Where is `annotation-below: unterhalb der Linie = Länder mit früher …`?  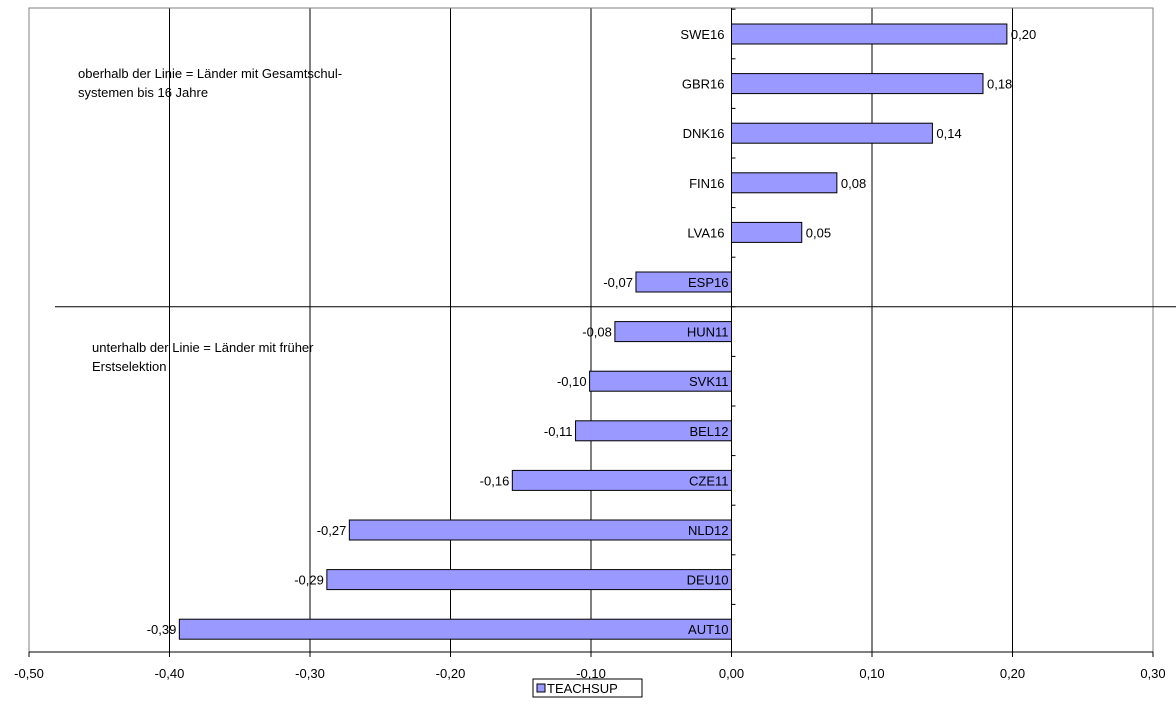
annotation-below: unterhalb der Linie = Länder mit früher … is located at coordinates (203, 357).